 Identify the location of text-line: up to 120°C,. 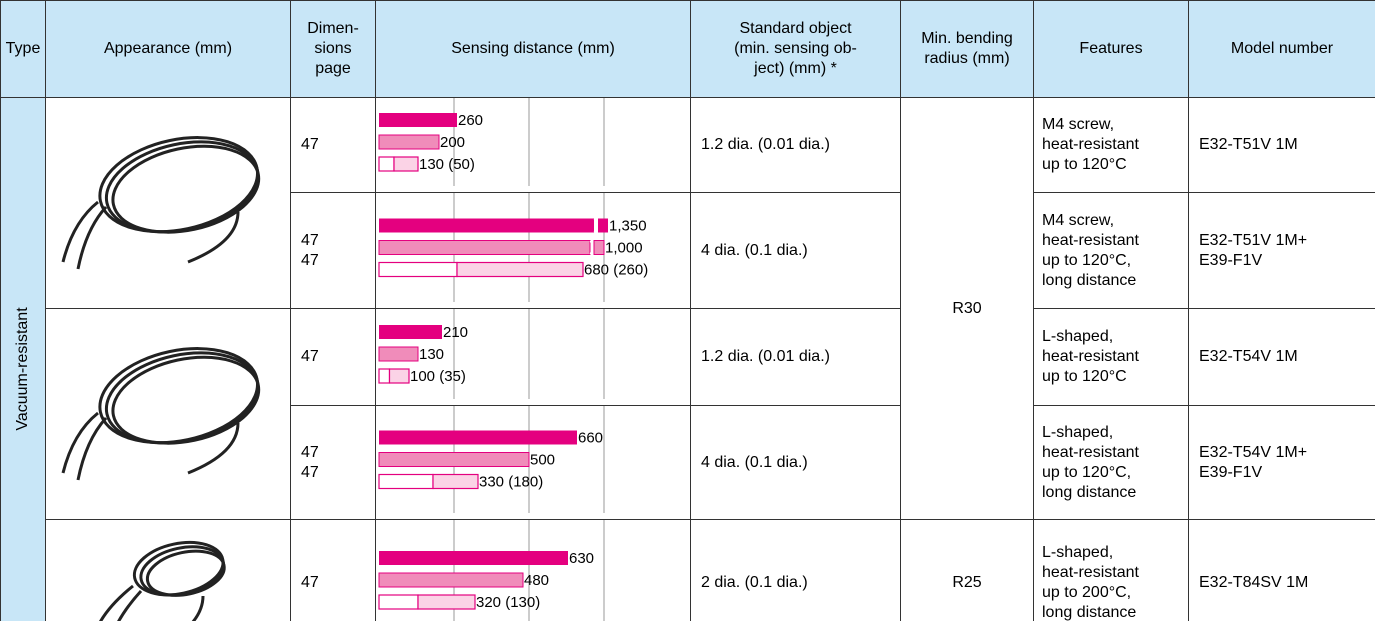
(1087, 260).